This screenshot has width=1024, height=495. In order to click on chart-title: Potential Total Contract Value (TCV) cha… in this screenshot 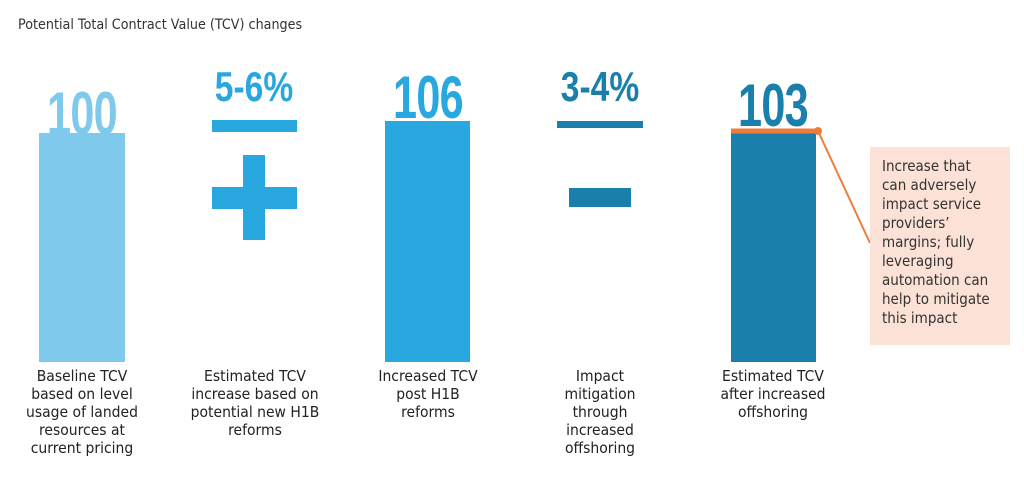, I will do `click(160, 25)`.